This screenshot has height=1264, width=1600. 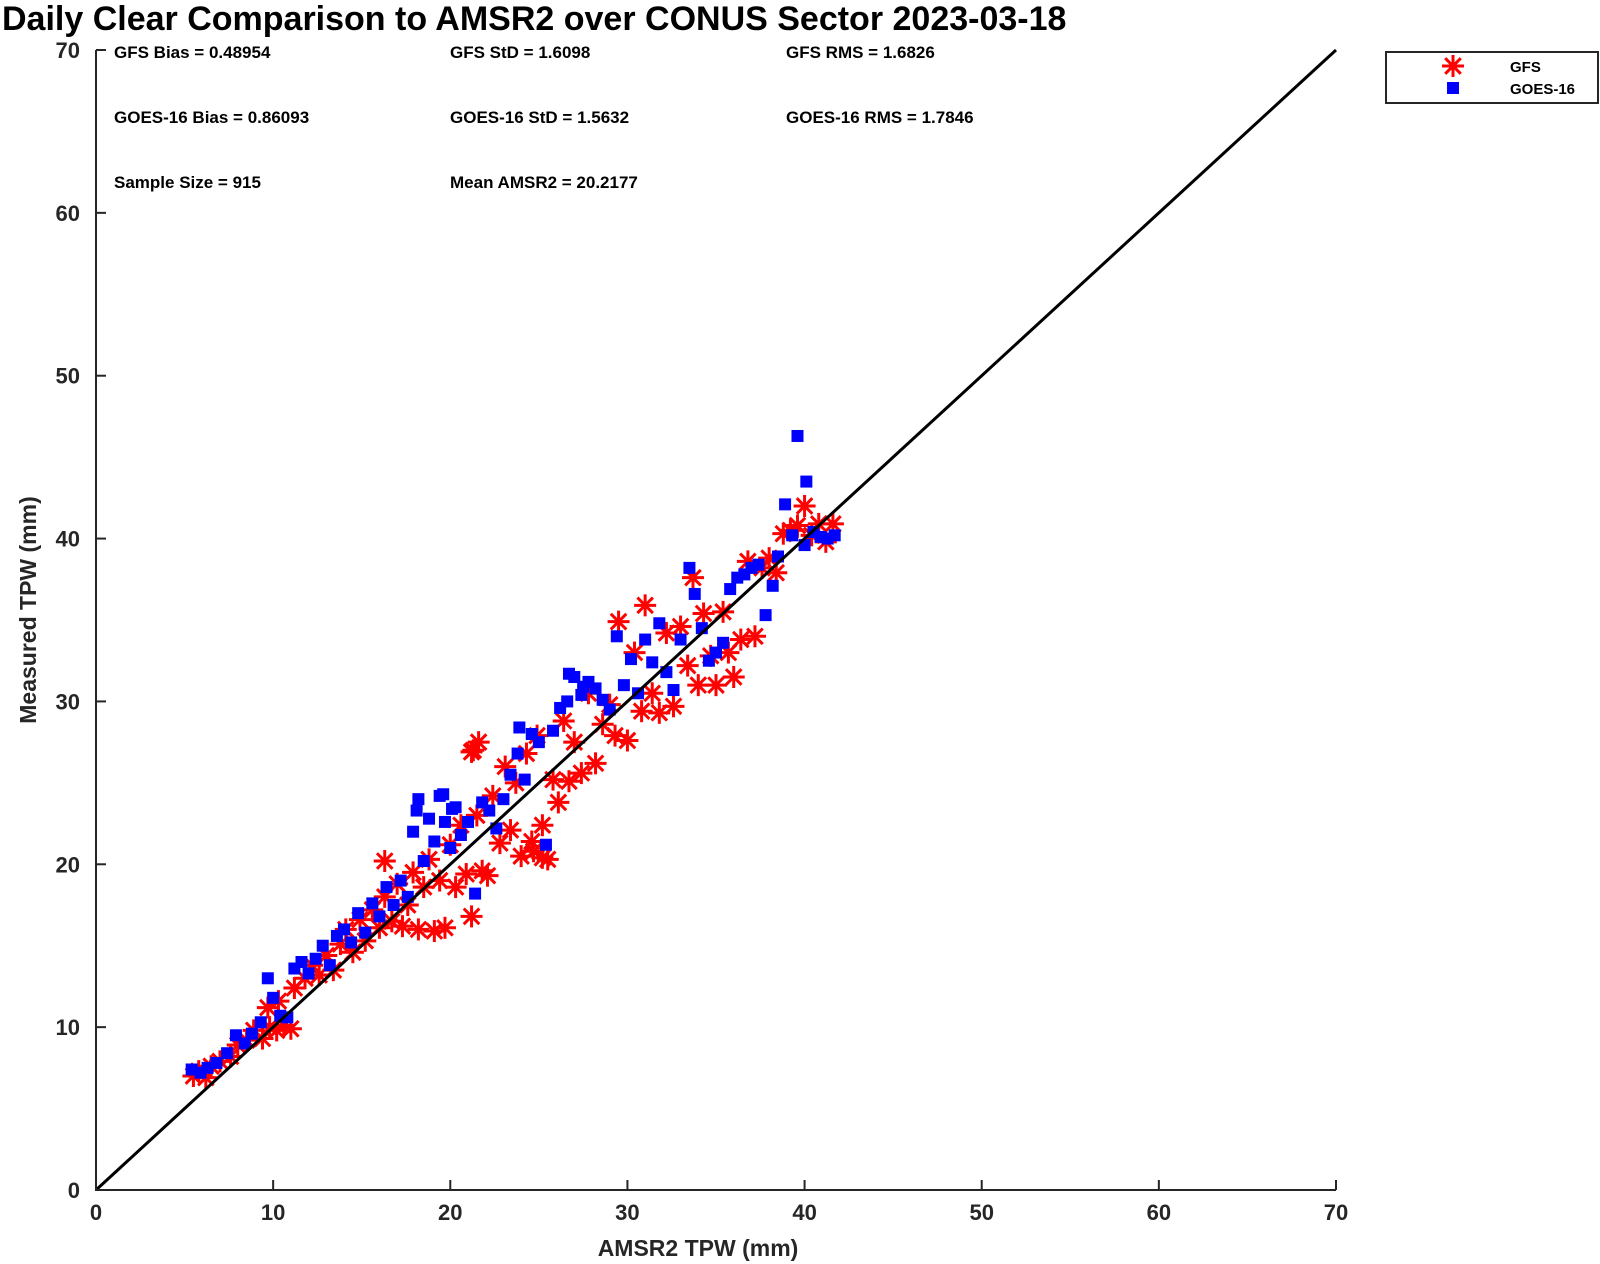 I want to click on x-tick-label: 60, so click(x=1159, y=1212).